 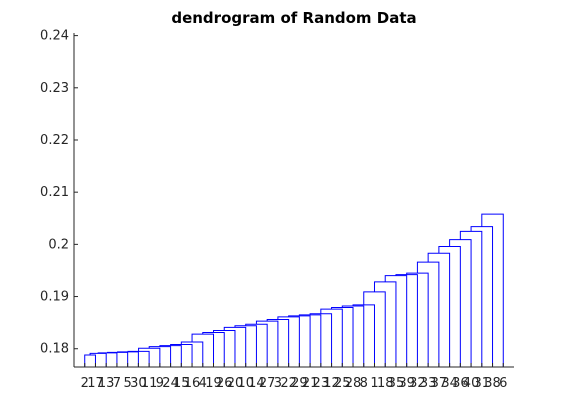 I want to click on x-tick-label: 30, so click(x=138, y=383).